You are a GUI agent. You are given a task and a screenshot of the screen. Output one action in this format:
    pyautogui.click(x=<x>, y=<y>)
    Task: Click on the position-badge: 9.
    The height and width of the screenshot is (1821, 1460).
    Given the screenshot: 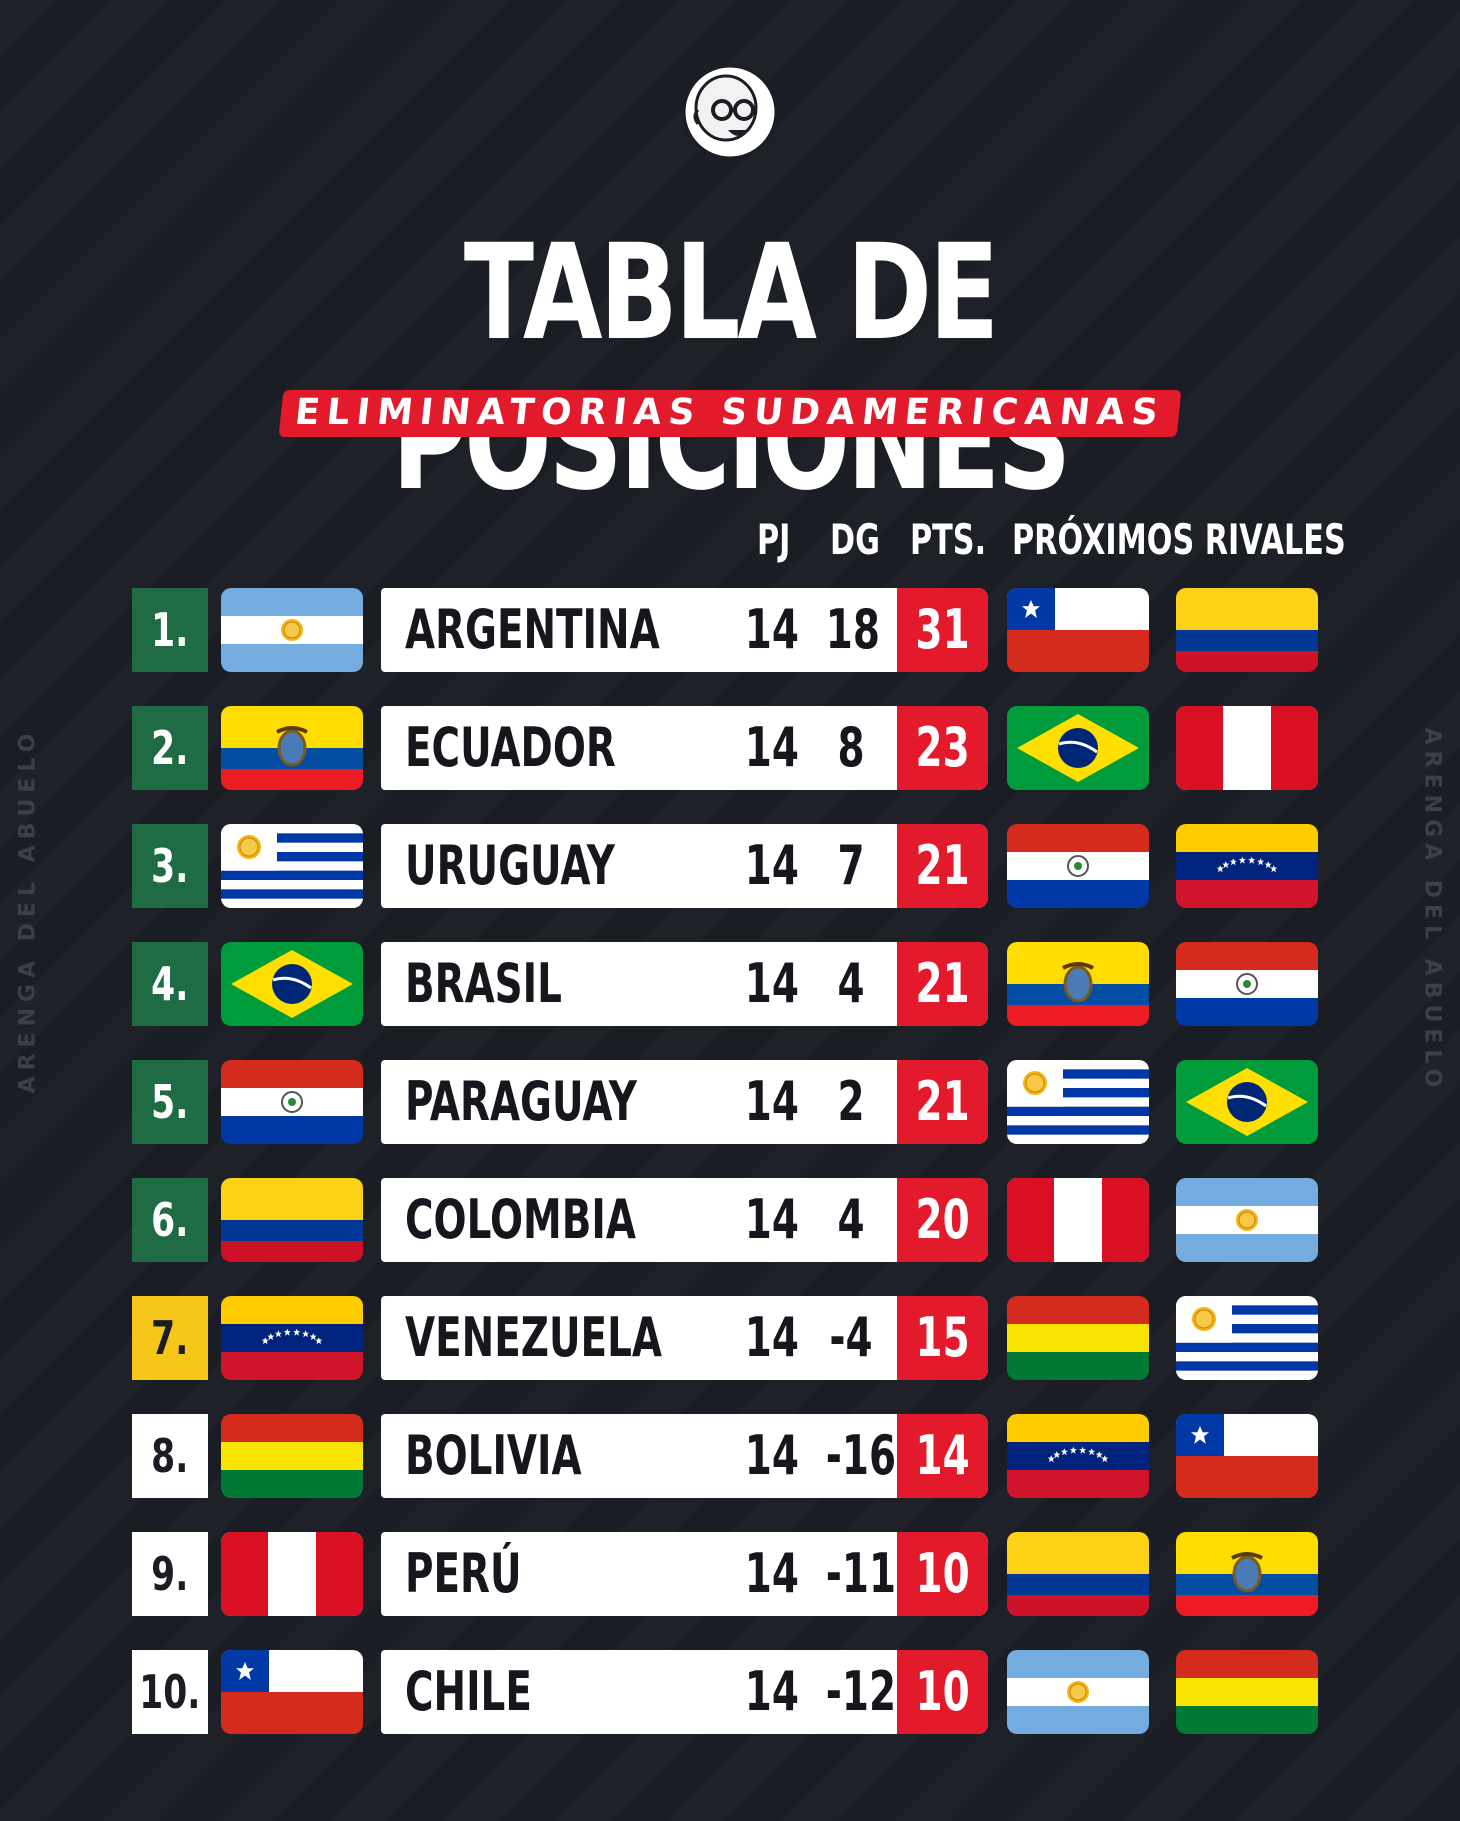 What is the action you would take?
    pyautogui.click(x=170, y=1574)
    